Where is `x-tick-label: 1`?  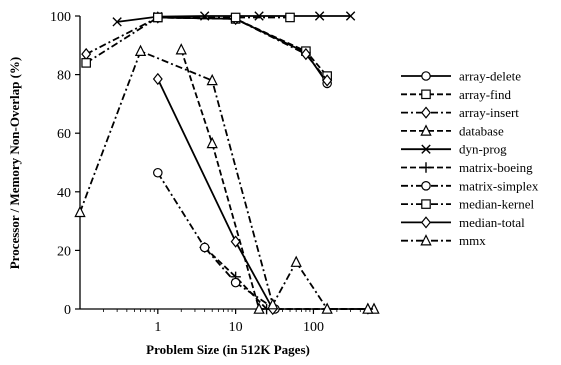 x-tick-label: 1 is located at coordinates (157, 327).